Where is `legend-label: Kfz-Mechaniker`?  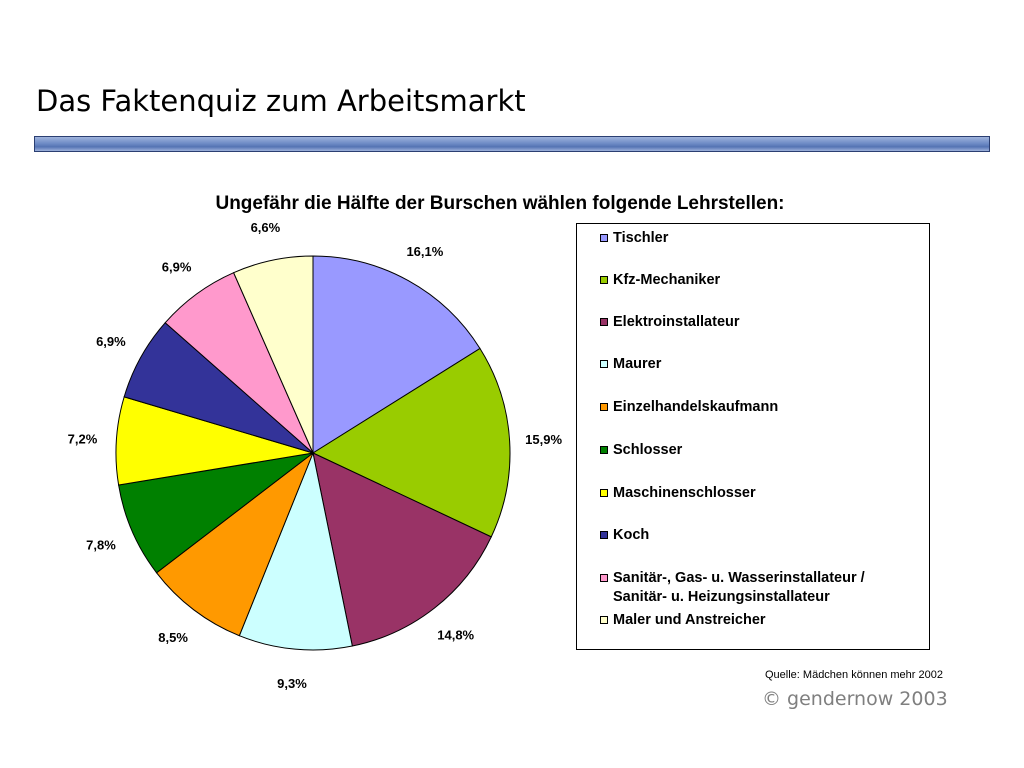
legend-label: Kfz-Mechaniker is located at coordinates (667, 280).